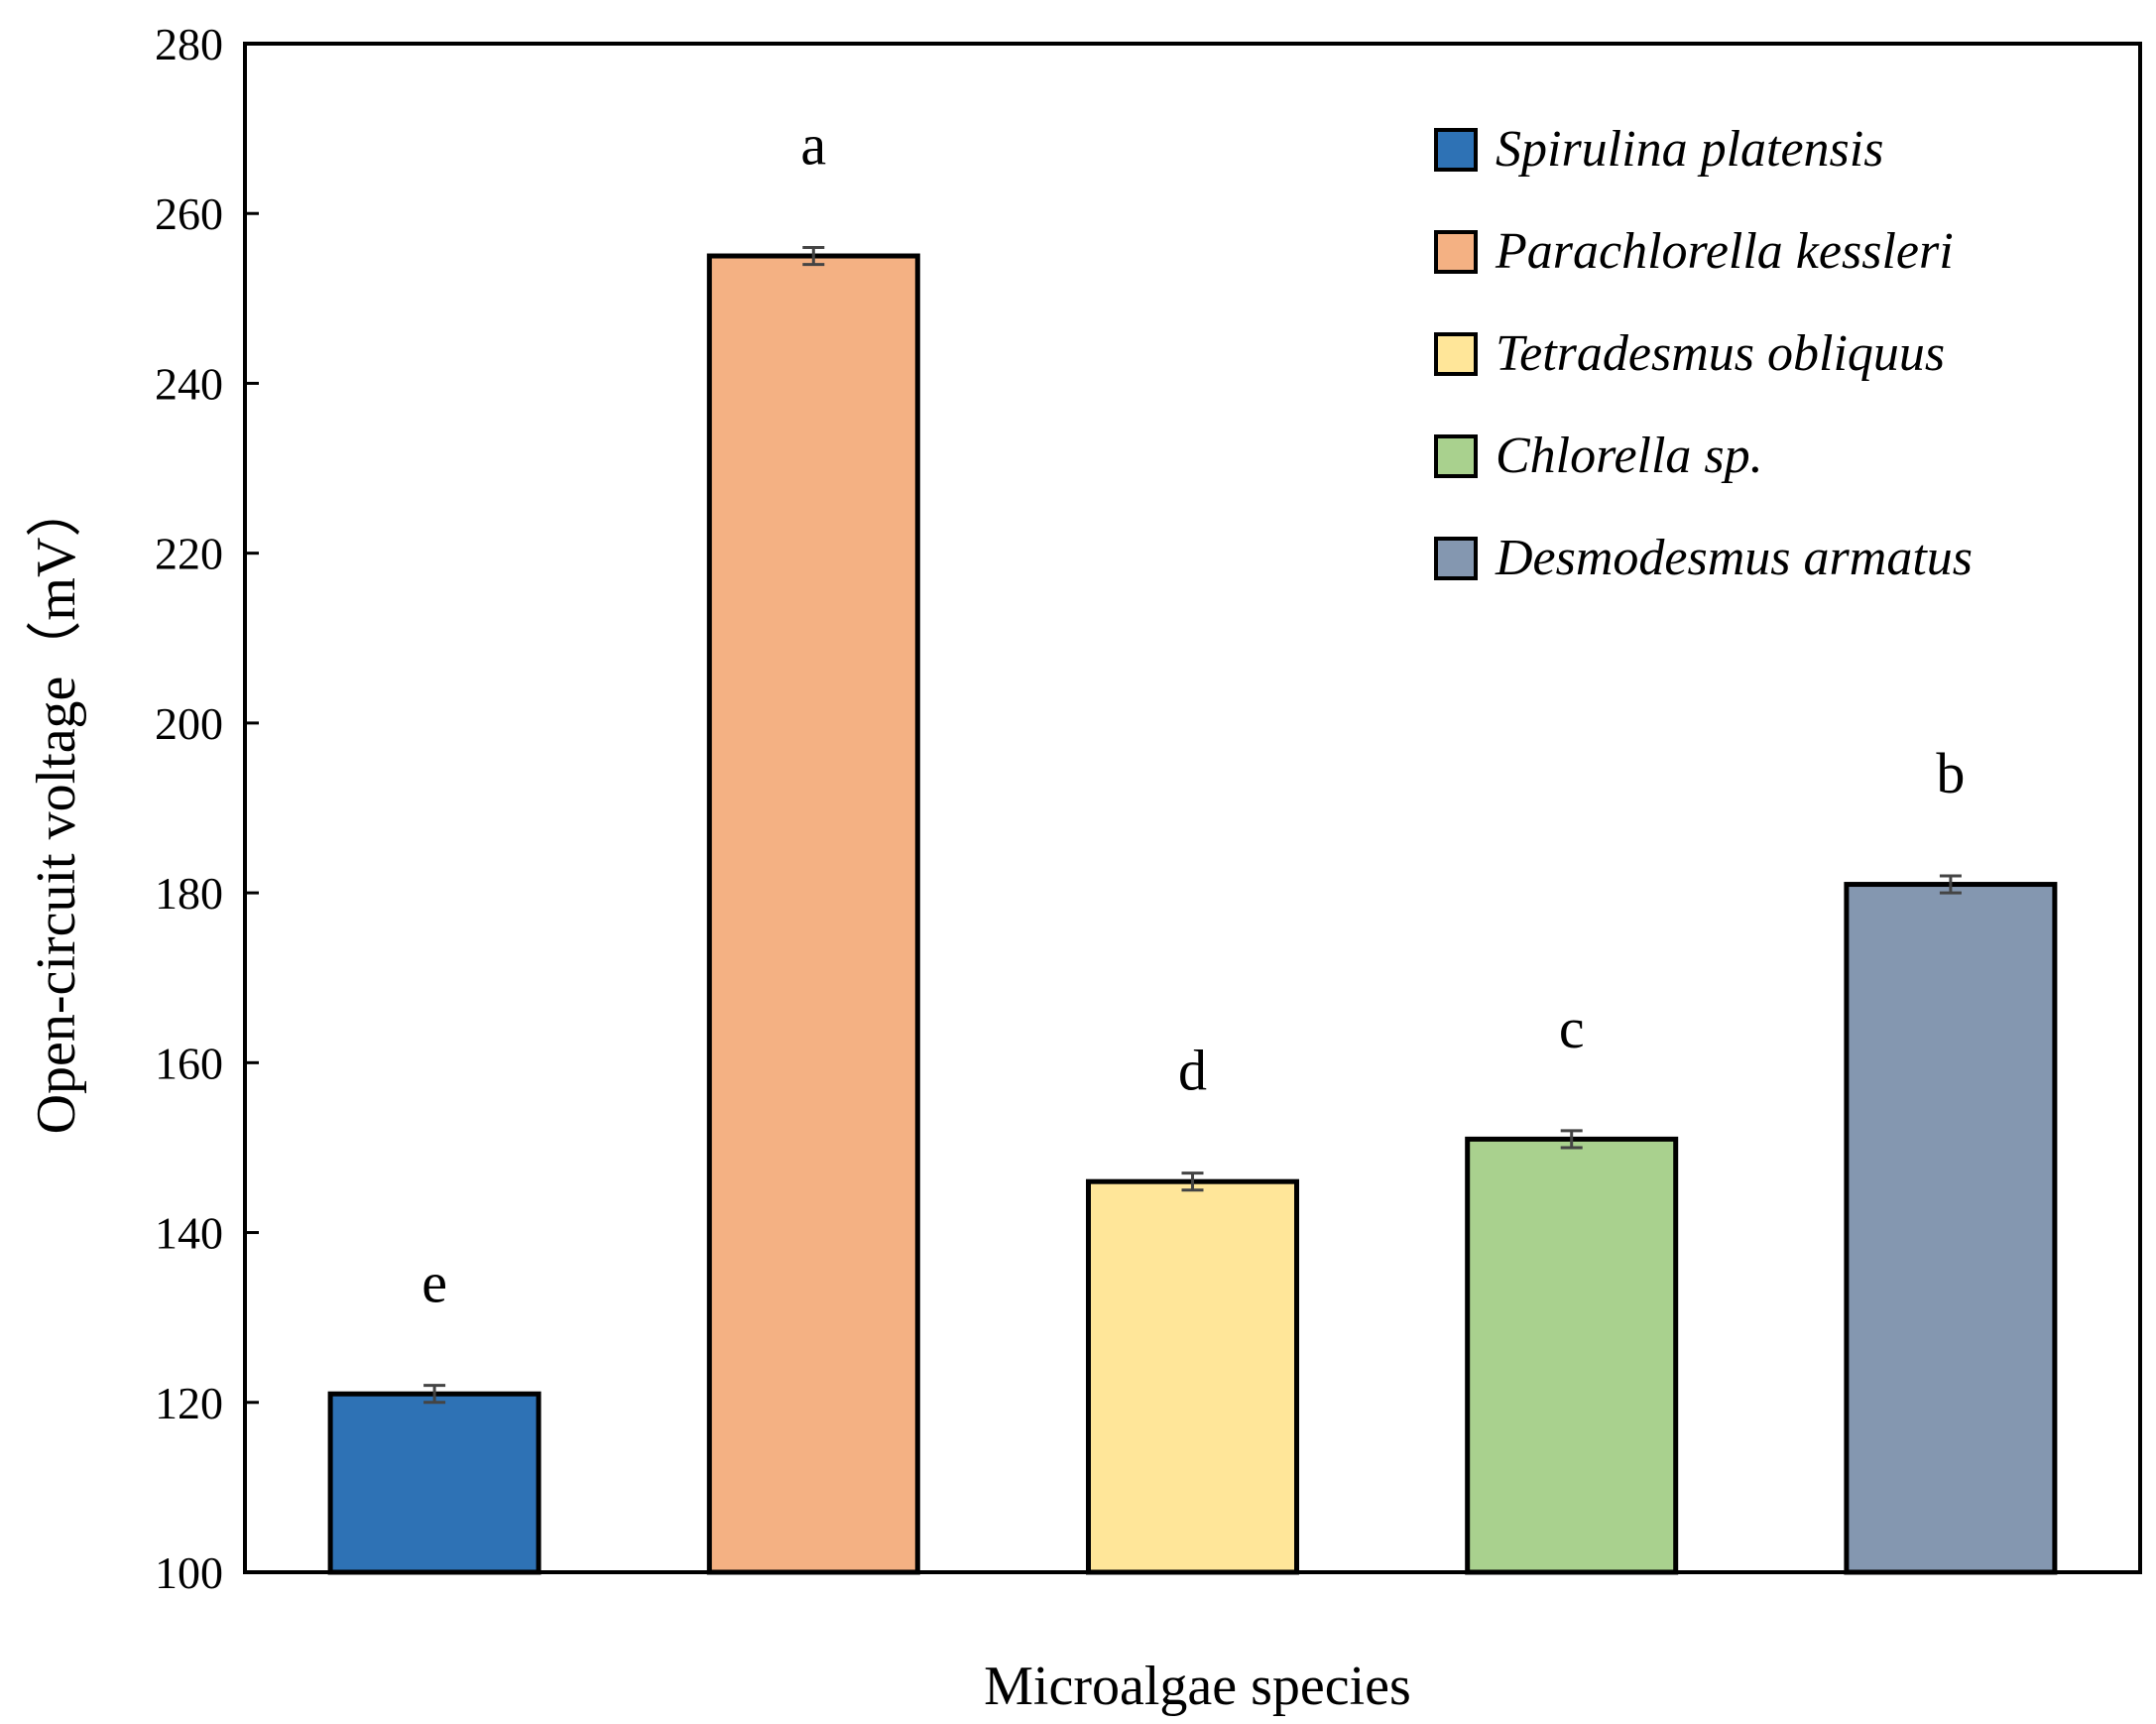  Describe the element at coordinates (189, 1063) in the screenshot. I see `y-tick-label: 160` at that location.